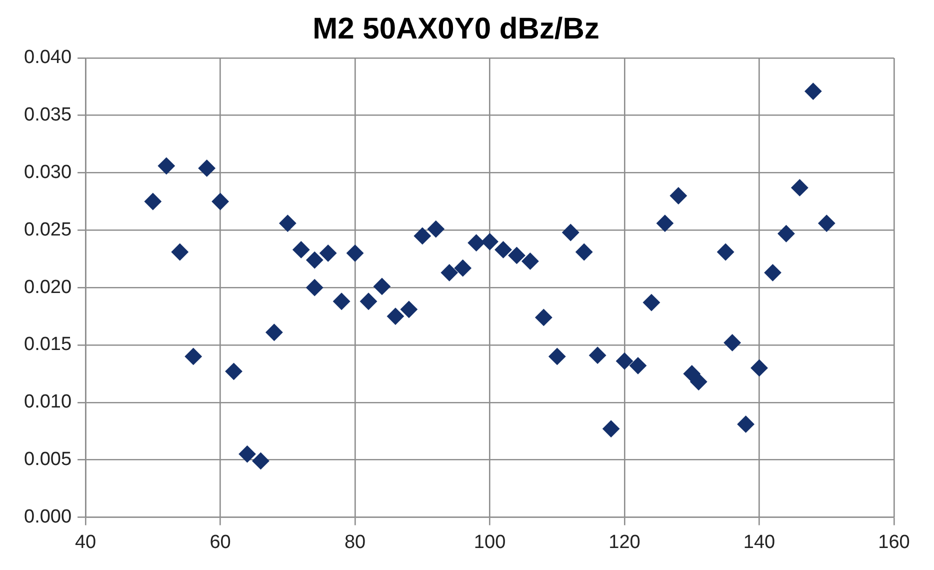 The image size is (934, 570). I want to click on x-tick-label: 140, so click(759, 542).